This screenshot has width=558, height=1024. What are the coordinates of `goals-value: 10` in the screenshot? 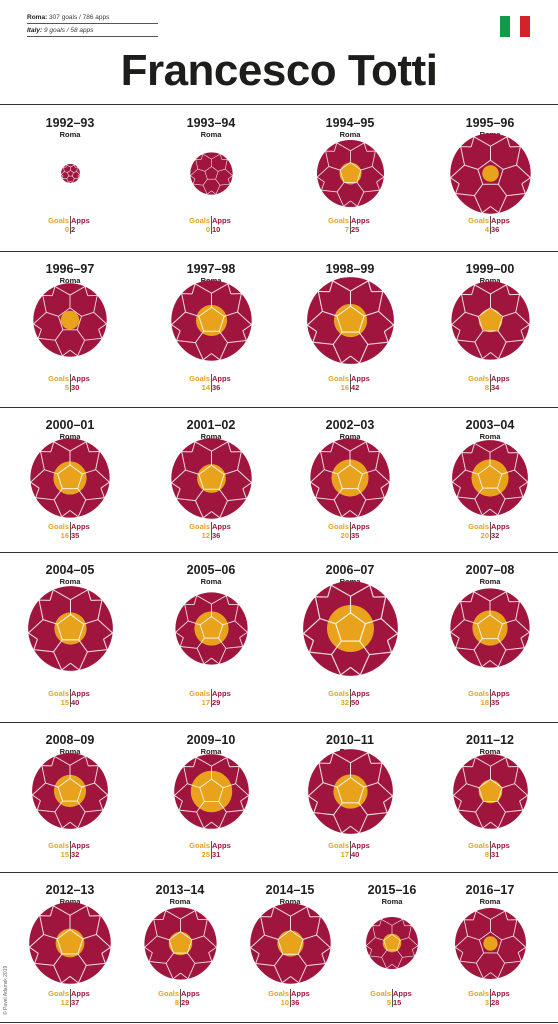 It's located at (284, 1002).